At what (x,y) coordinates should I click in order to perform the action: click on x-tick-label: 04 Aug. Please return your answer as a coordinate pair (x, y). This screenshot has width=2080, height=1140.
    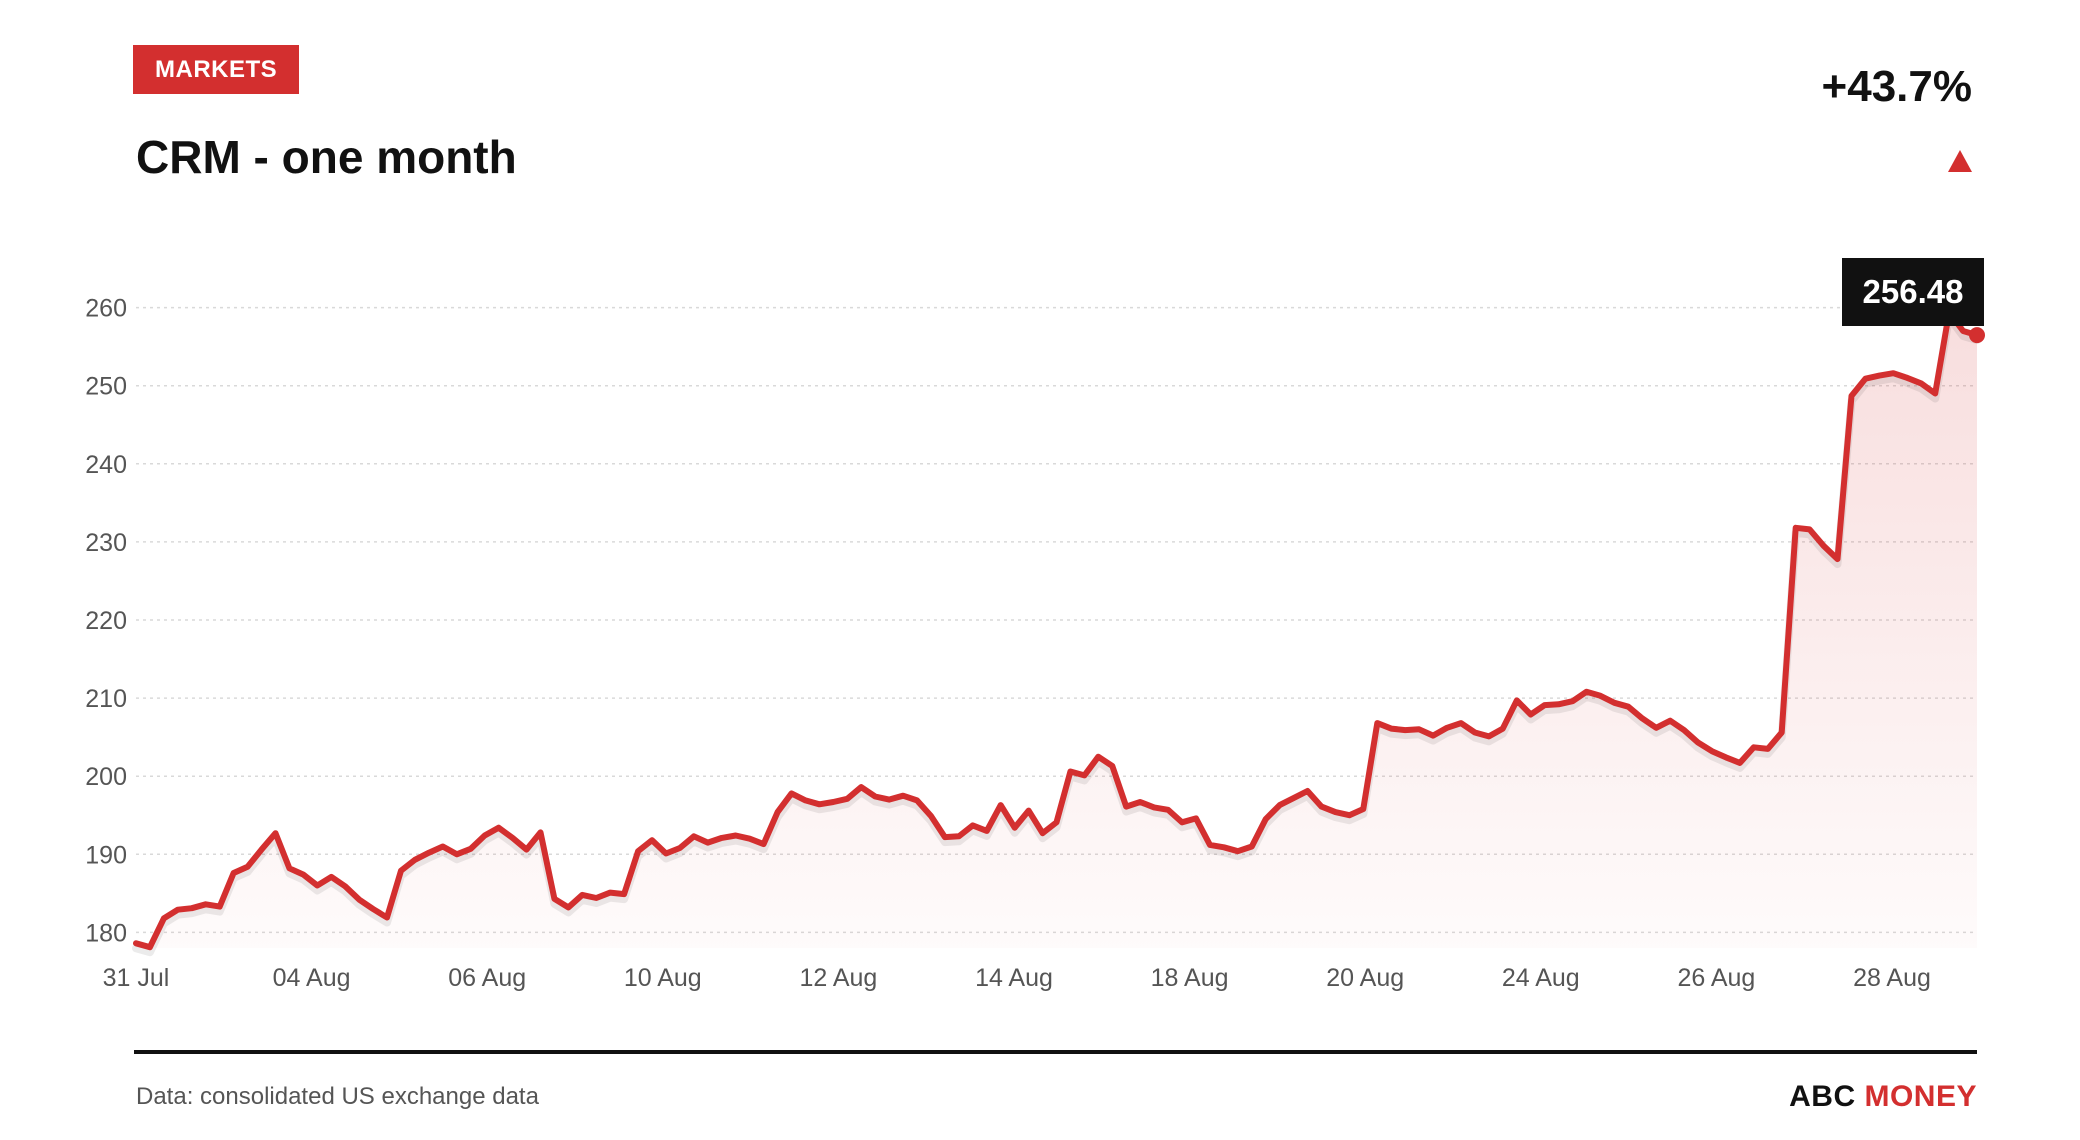
    Looking at the image, I should click on (312, 978).